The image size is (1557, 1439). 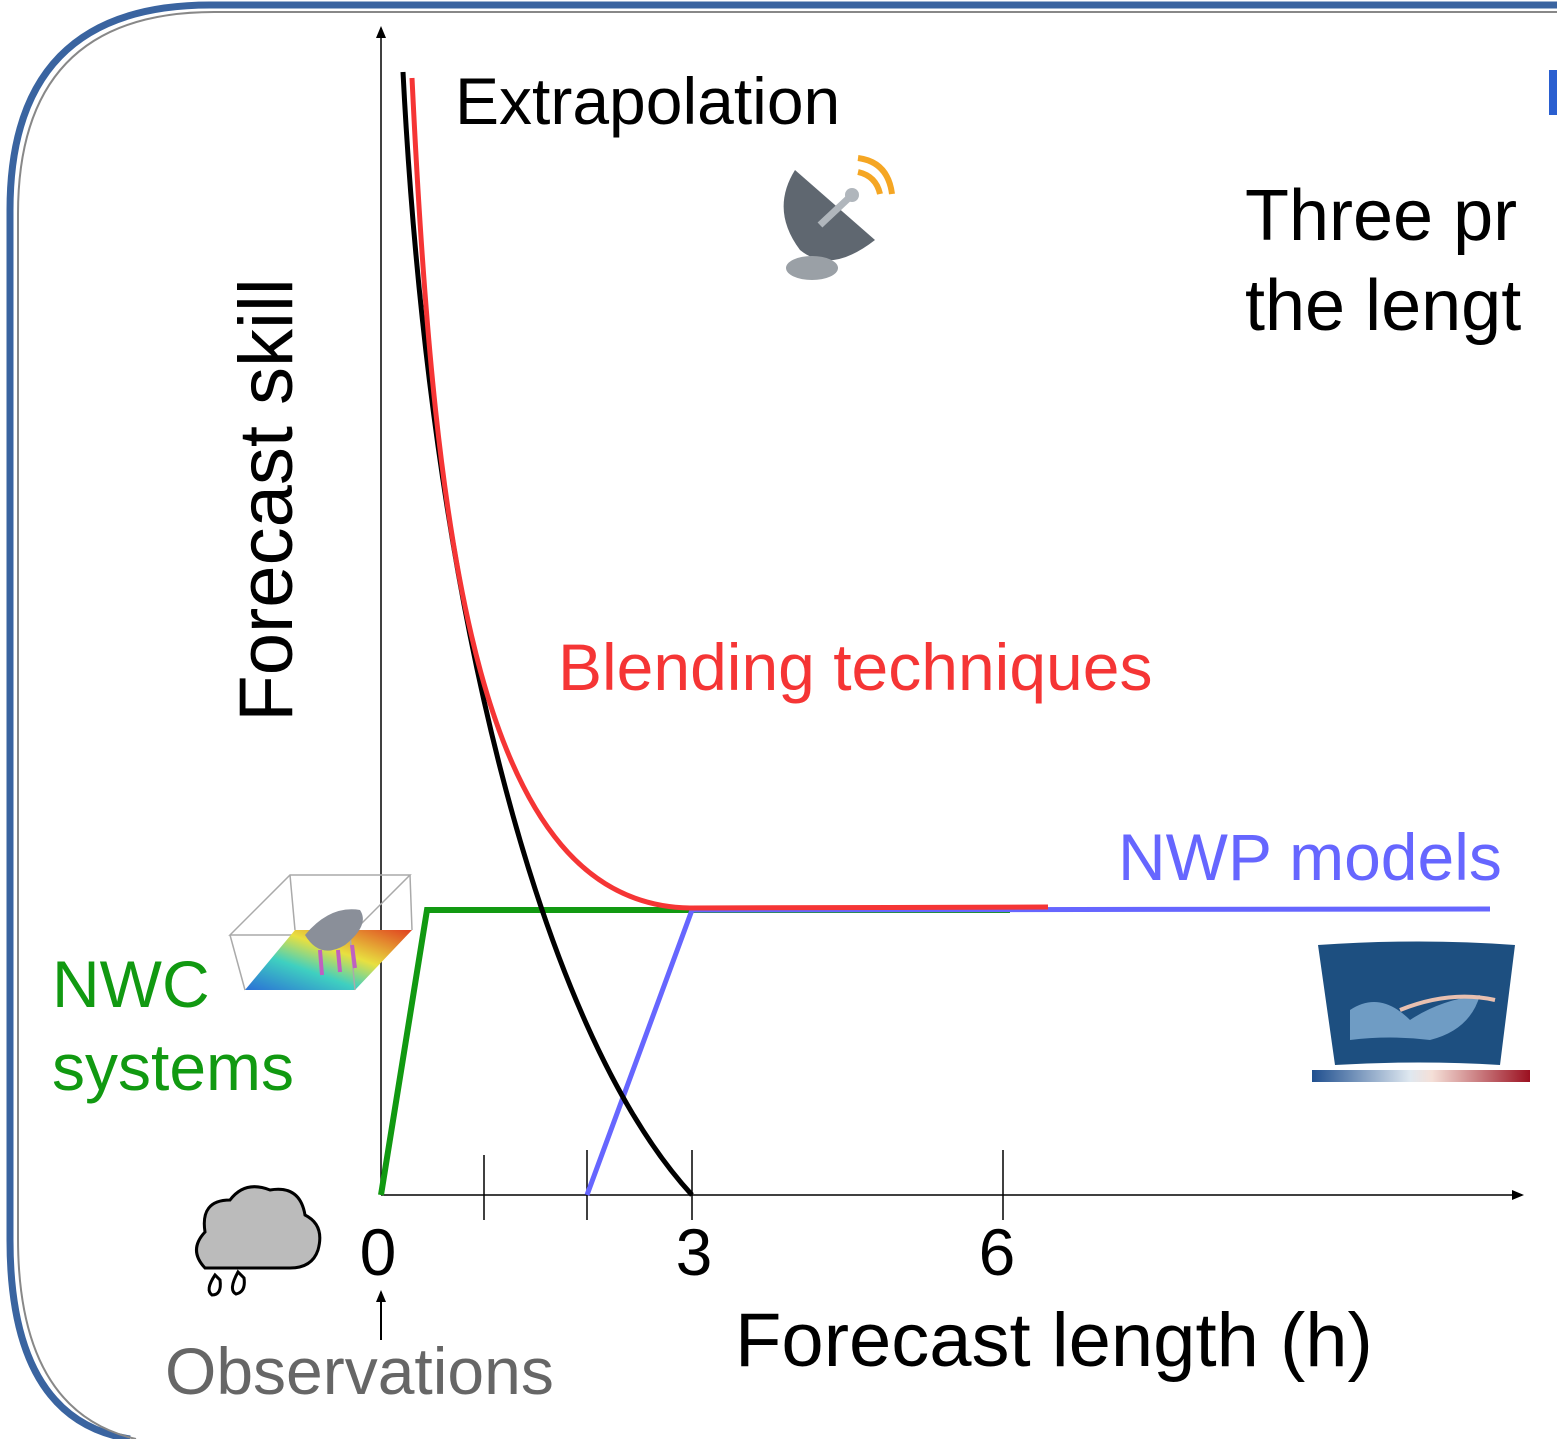 What do you see at coordinates (266, 499) in the screenshot?
I see `y-axis-label: Forecast skill` at bounding box center [266, 499].